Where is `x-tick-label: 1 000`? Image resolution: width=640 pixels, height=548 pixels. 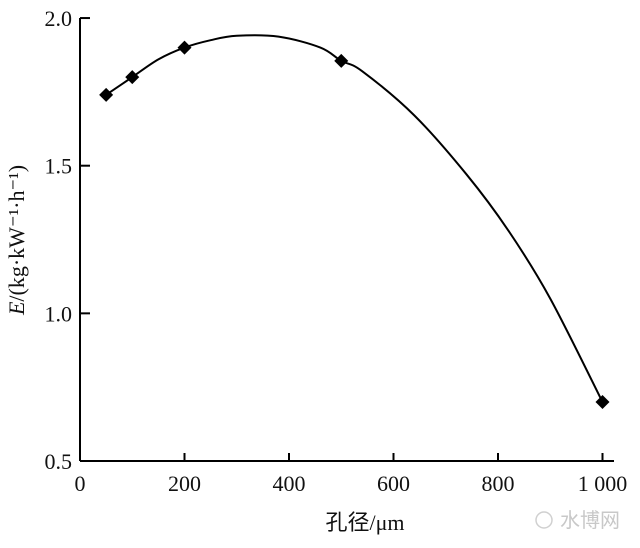
x-tick-label: 1 000 is located at coordinates (603, 483).